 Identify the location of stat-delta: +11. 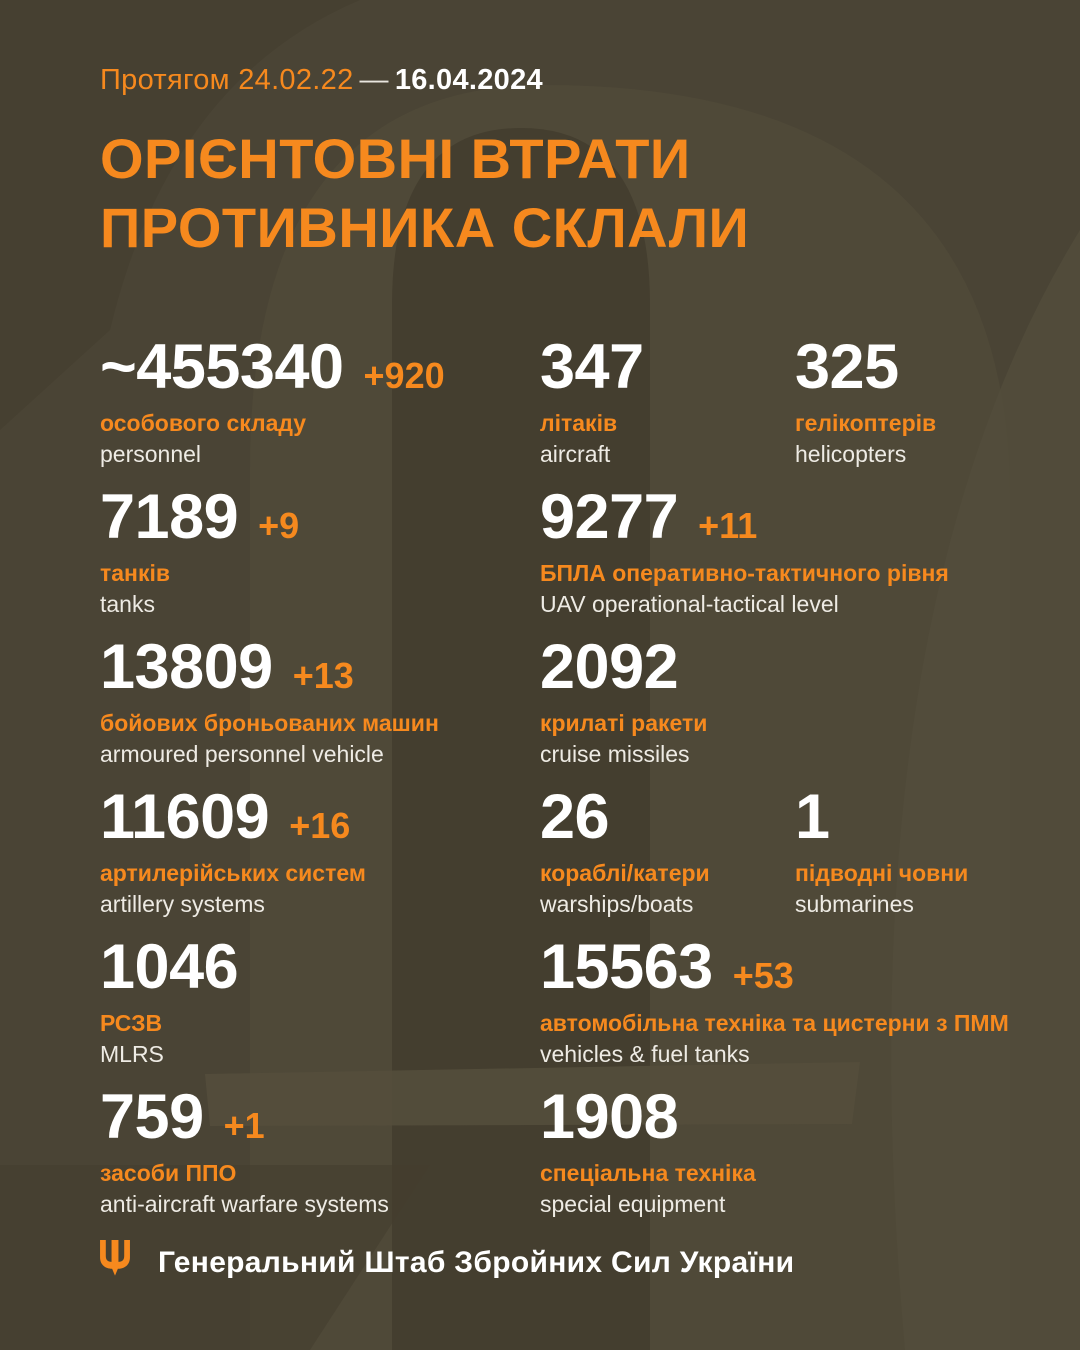
(728, 525).